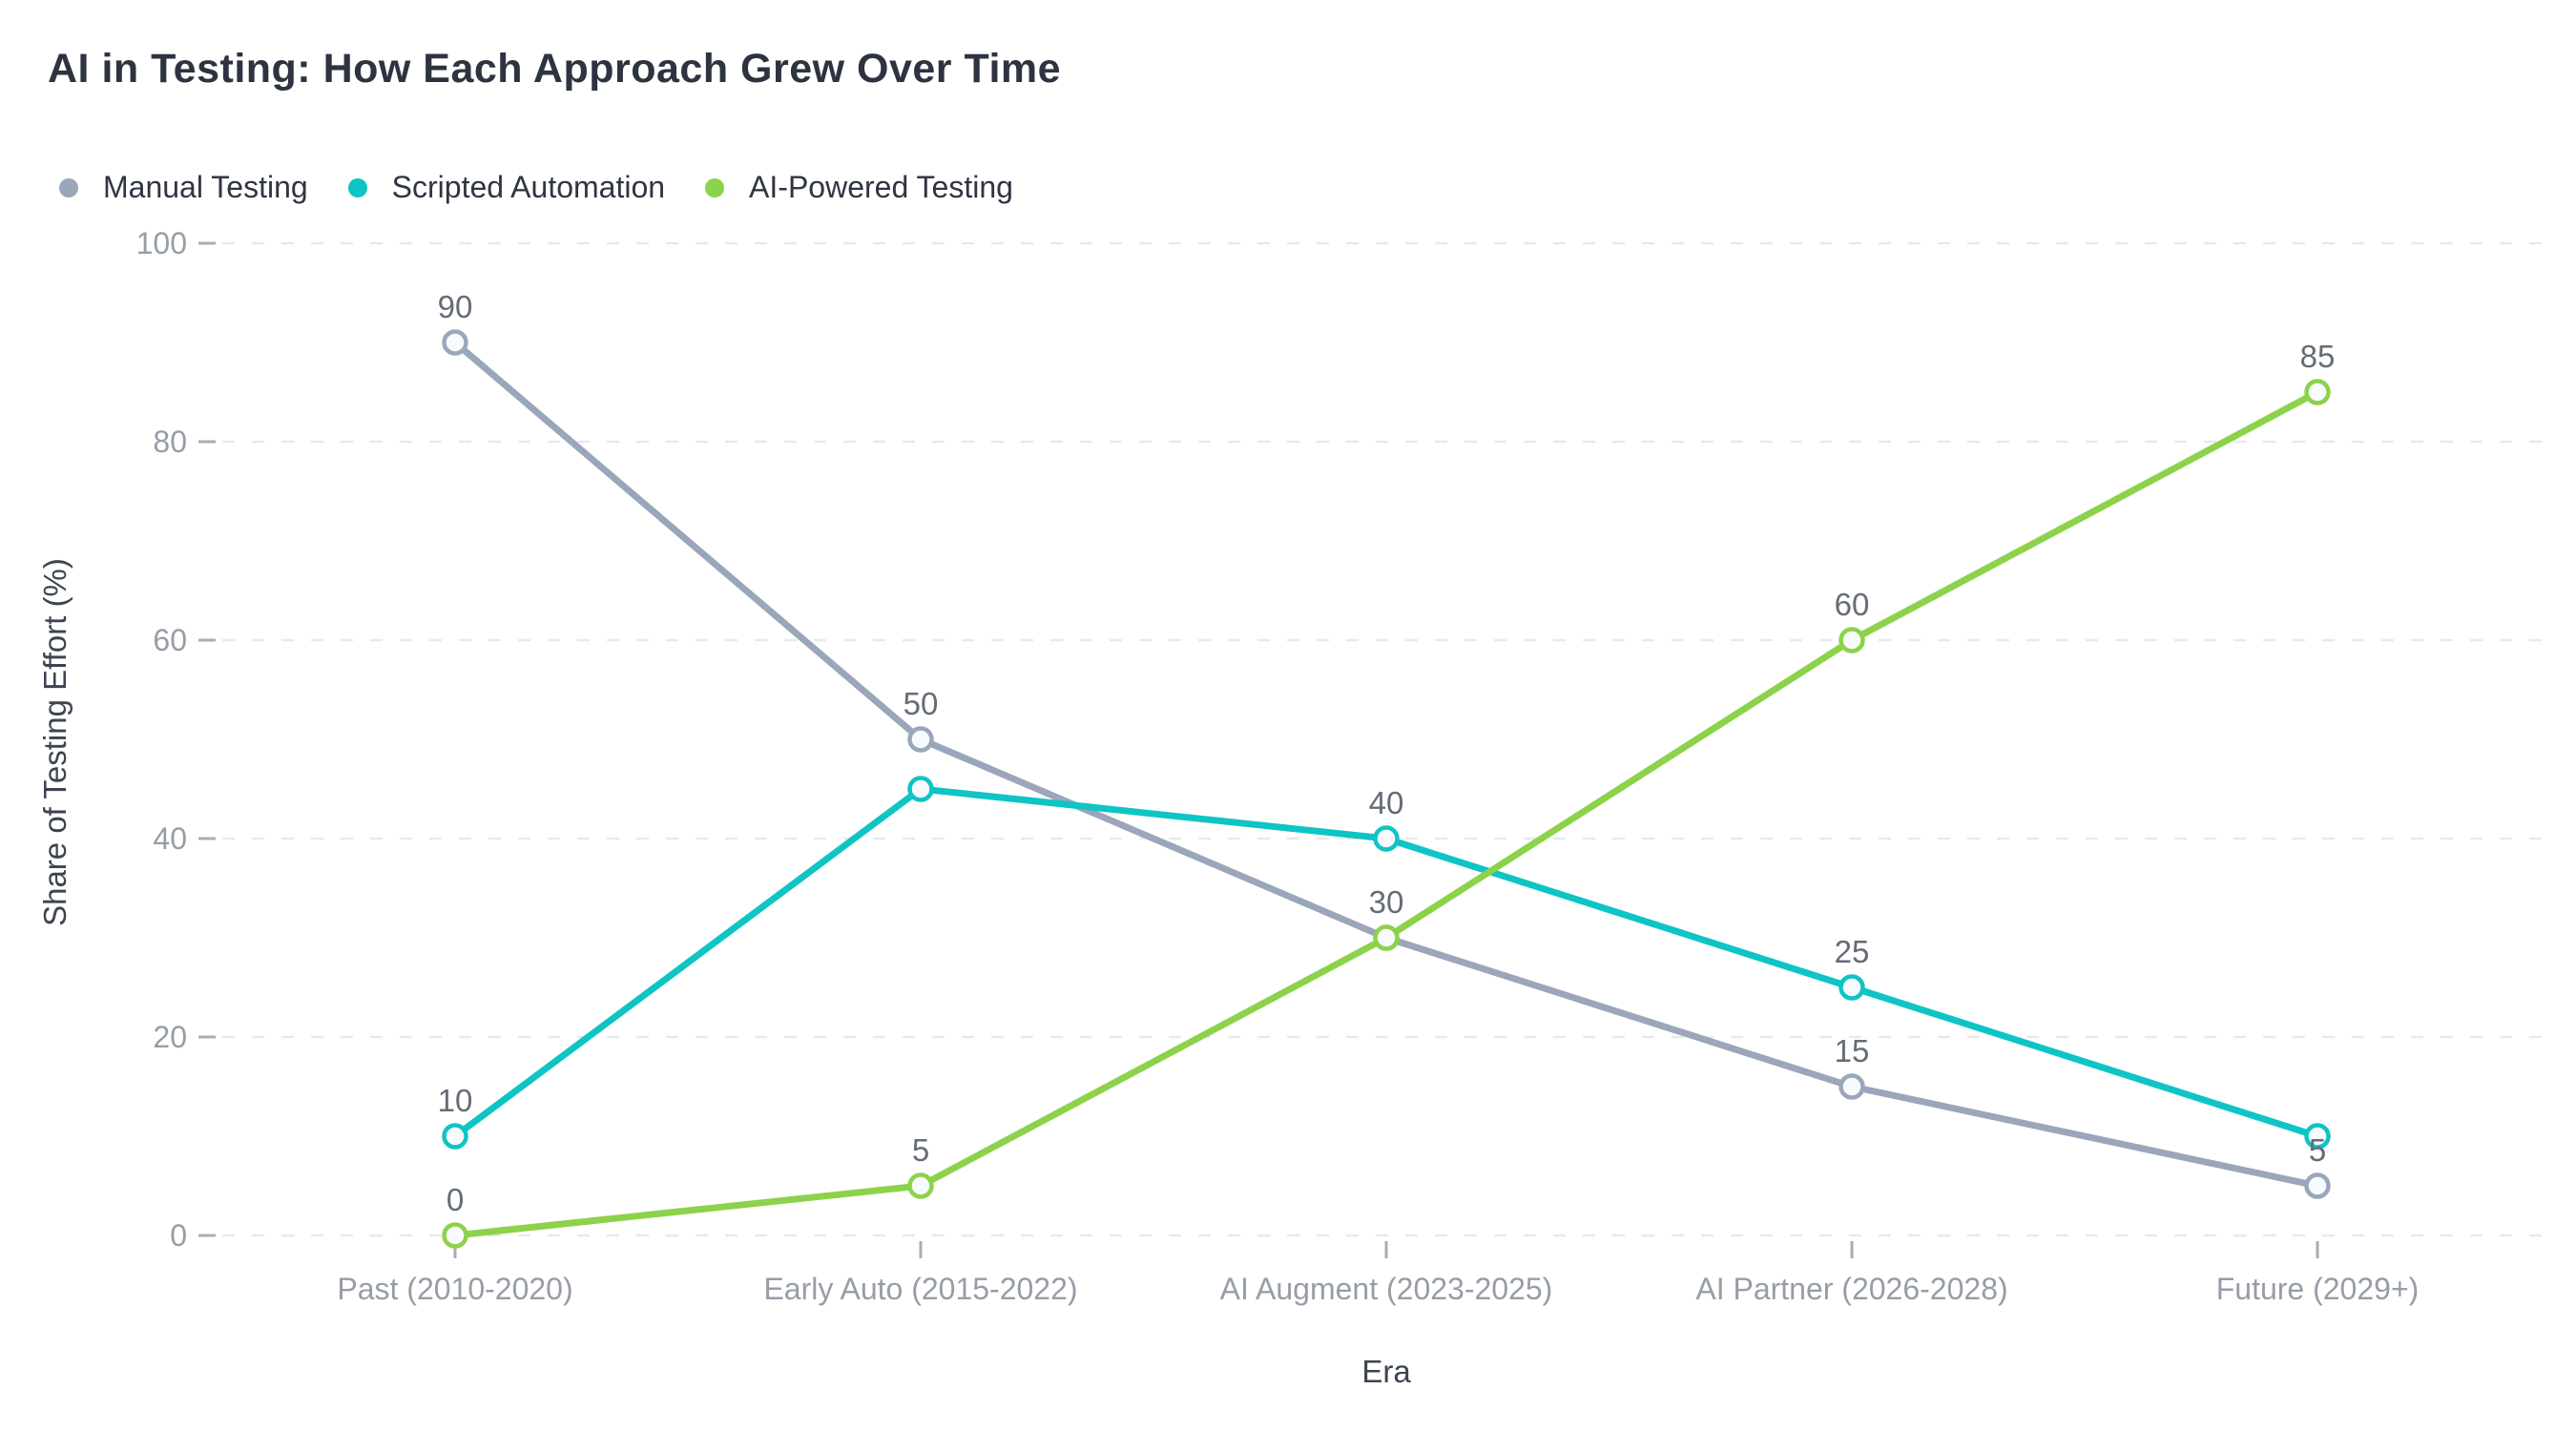  What do you see at coordinates (2317, 1150) in the screenshot?
I see `data-label-manual-testing: 5` at bounding box center [2317, 1150].